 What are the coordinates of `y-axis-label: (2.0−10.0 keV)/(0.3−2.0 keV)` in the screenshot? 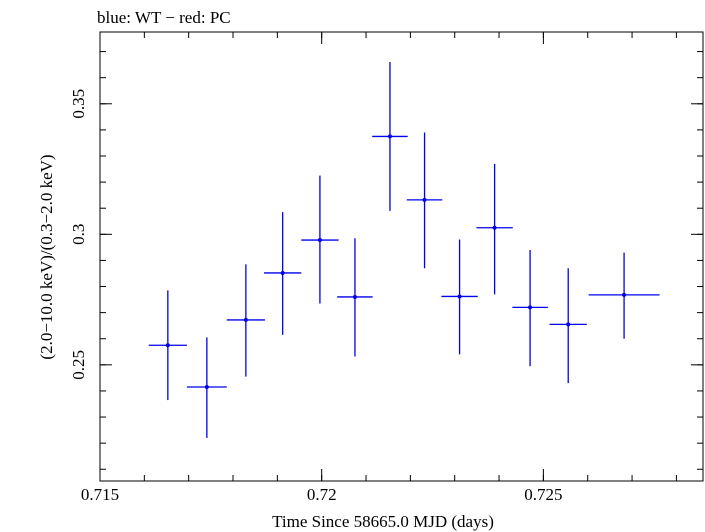 It's located at (46, 256).